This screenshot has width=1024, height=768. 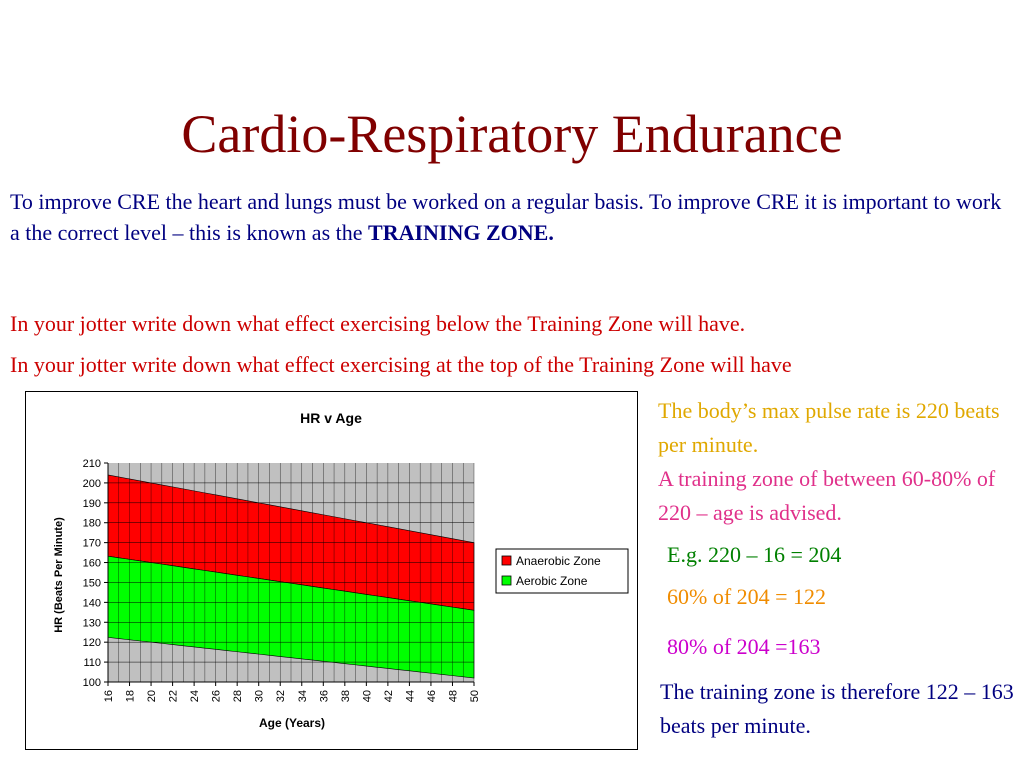 What do you see at coordinates (558, 561) in the screenshot?
I see `legend-label-anaerobic-zone: Anaerobic Zone` at bounding box center [558, 561].